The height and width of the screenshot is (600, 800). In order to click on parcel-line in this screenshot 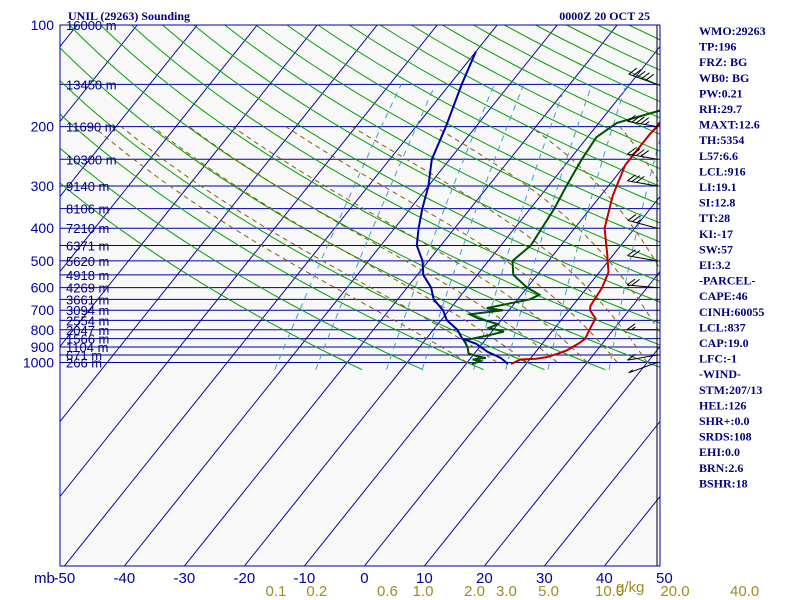, I will do `click(462, 208)`.